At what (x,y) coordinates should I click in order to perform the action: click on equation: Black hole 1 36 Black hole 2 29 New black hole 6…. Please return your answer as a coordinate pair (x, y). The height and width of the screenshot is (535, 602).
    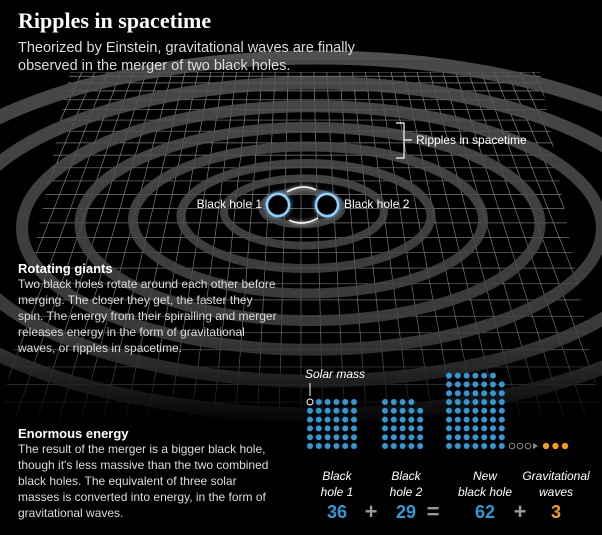
    Looking at the image, I should click on (455, 496).